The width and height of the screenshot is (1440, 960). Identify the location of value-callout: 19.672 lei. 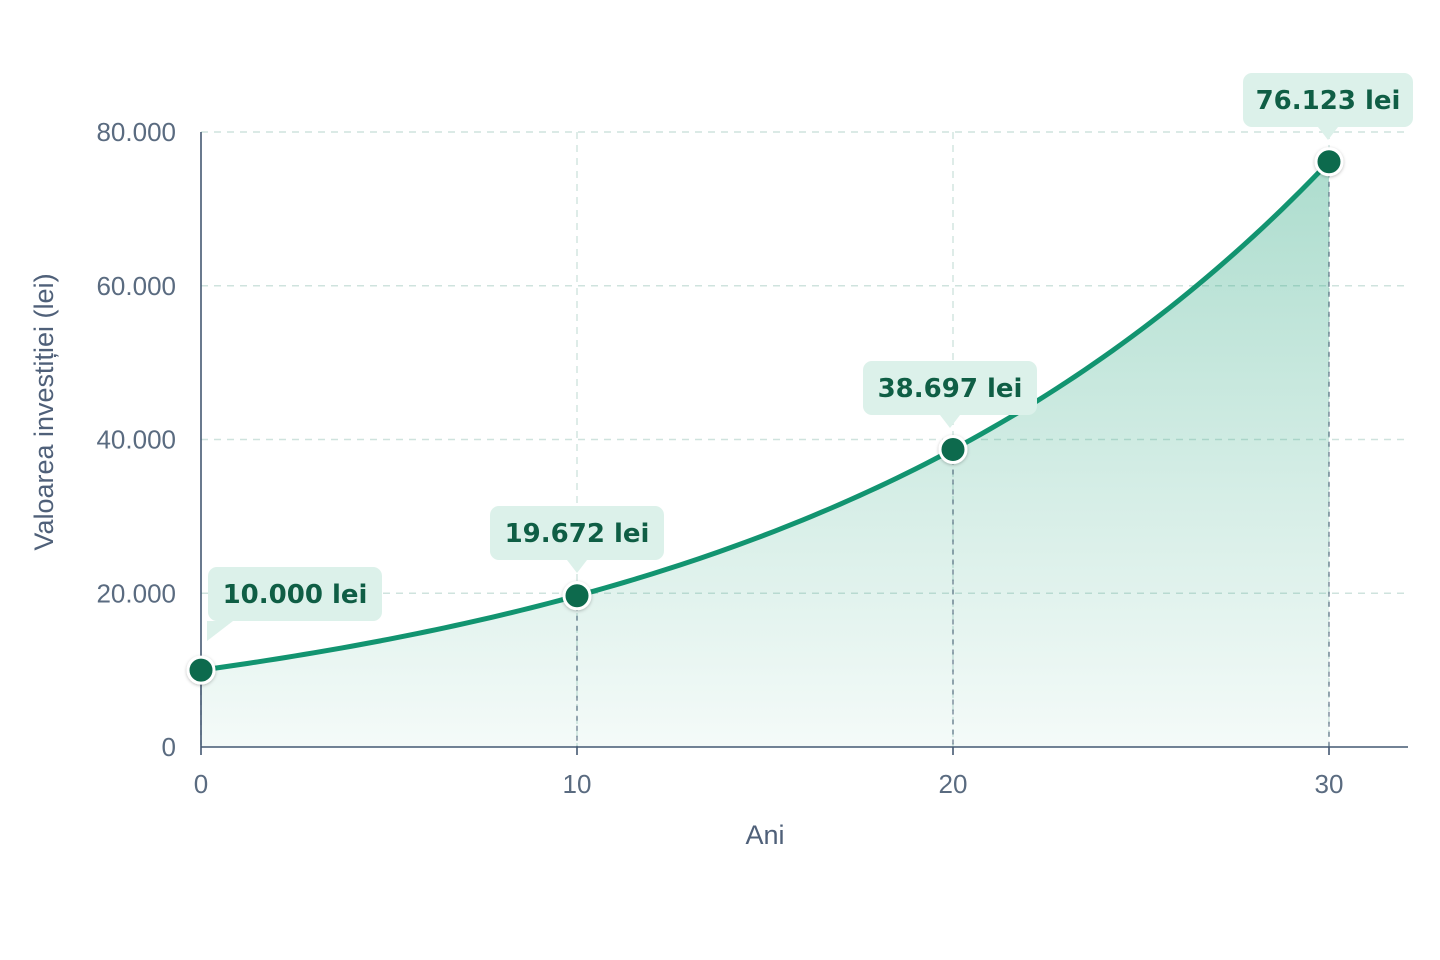
(577, 539).